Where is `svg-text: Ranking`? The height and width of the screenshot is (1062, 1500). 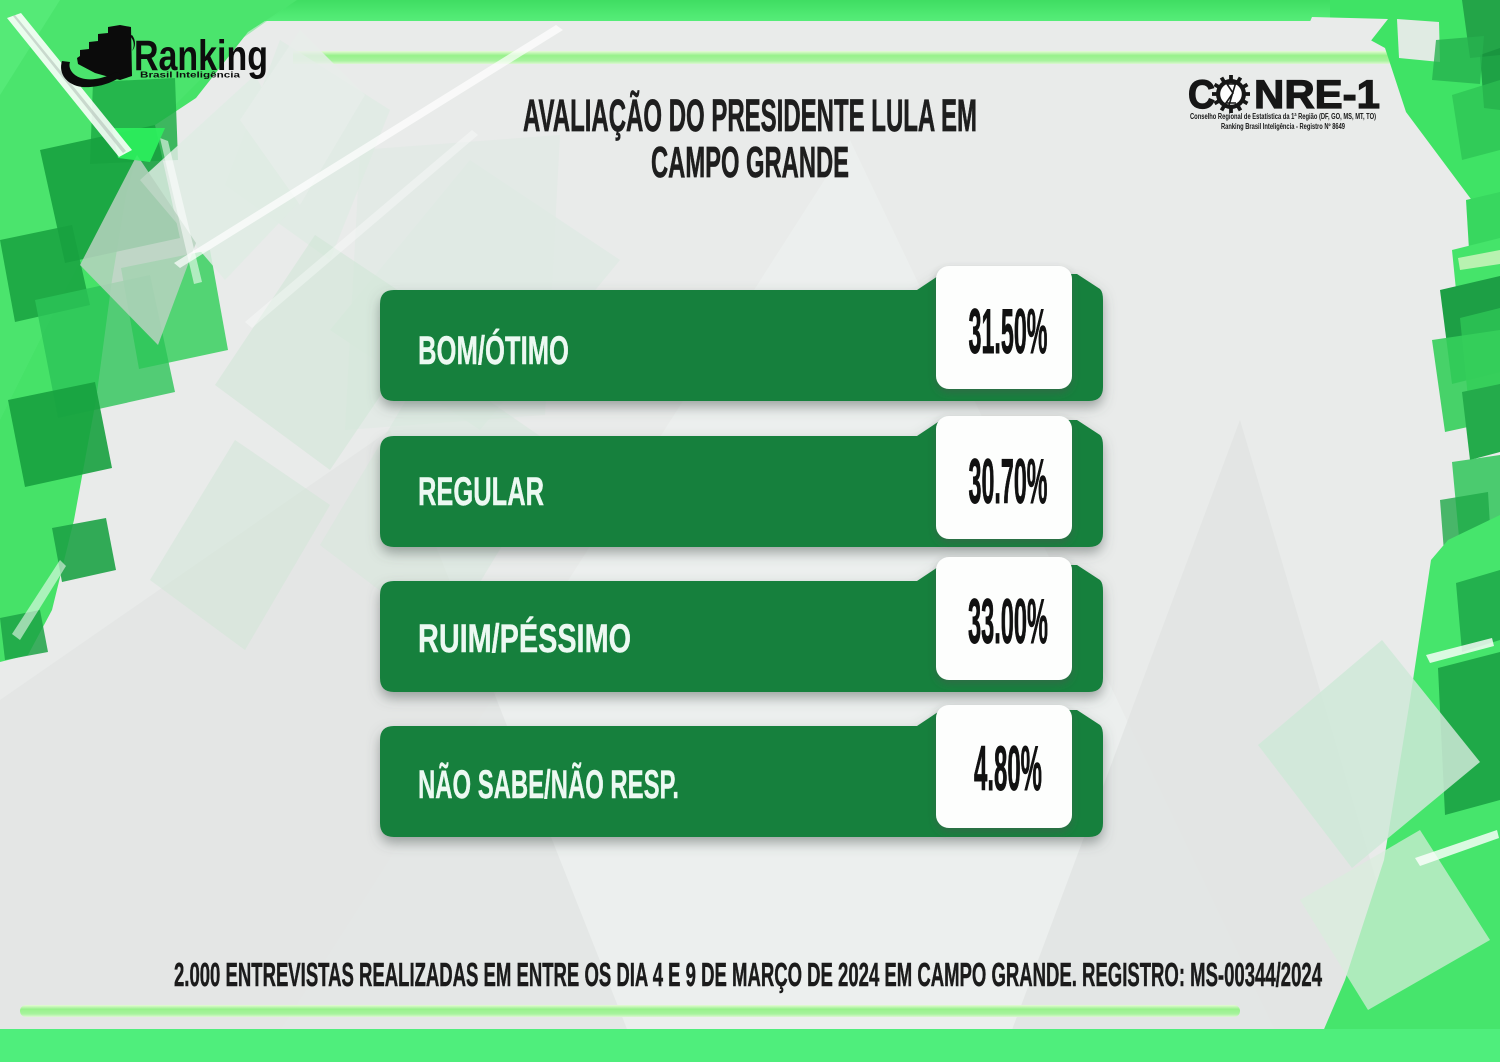
svg-text: Ranking is located at coordinates (201, 56).